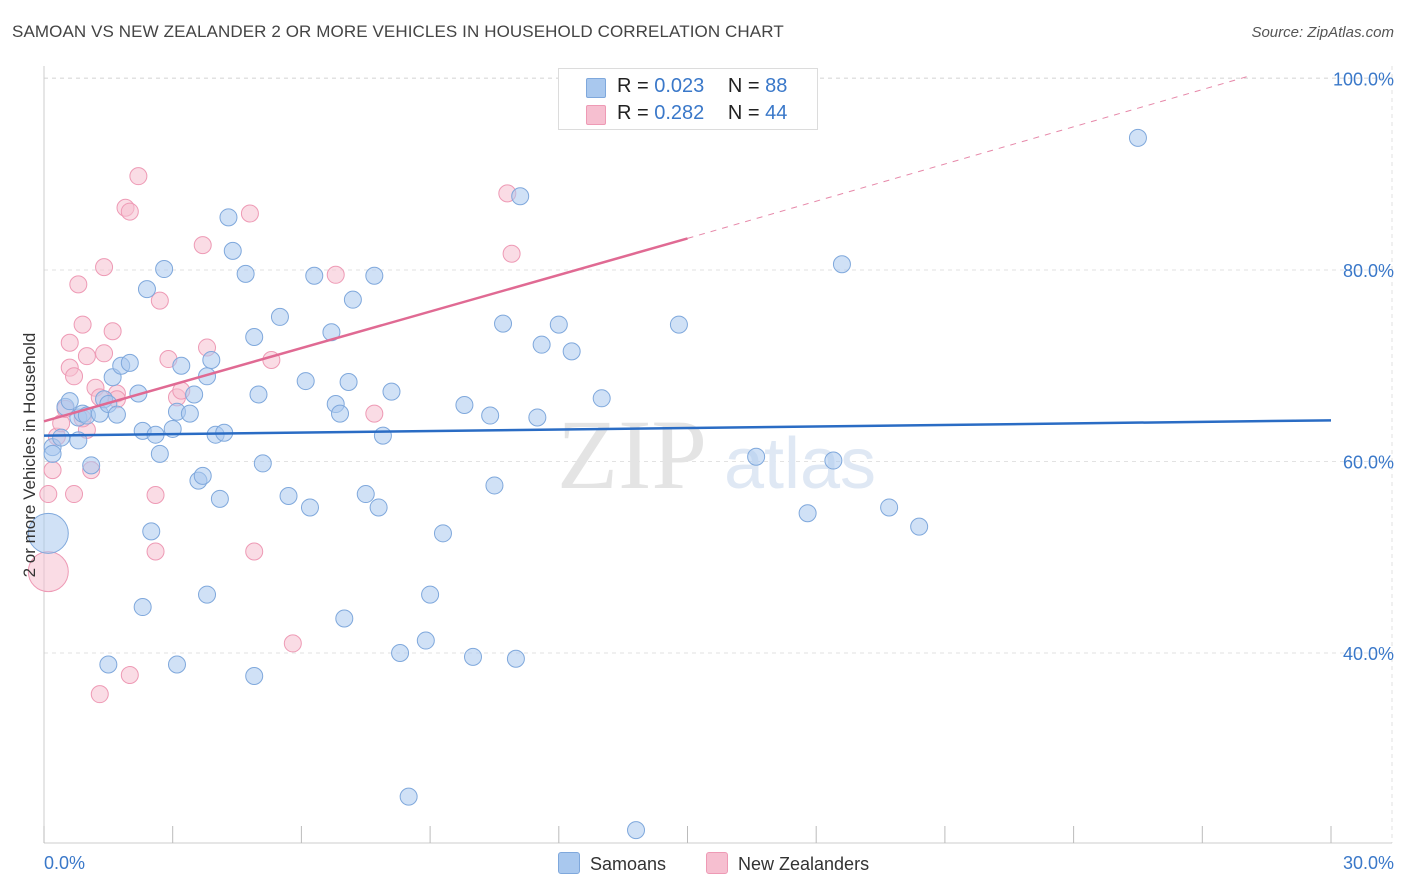 Image resolution: width=1406 pixels, height=892 pixels. I want to click on r-value: 0.282, so click(679, 113).